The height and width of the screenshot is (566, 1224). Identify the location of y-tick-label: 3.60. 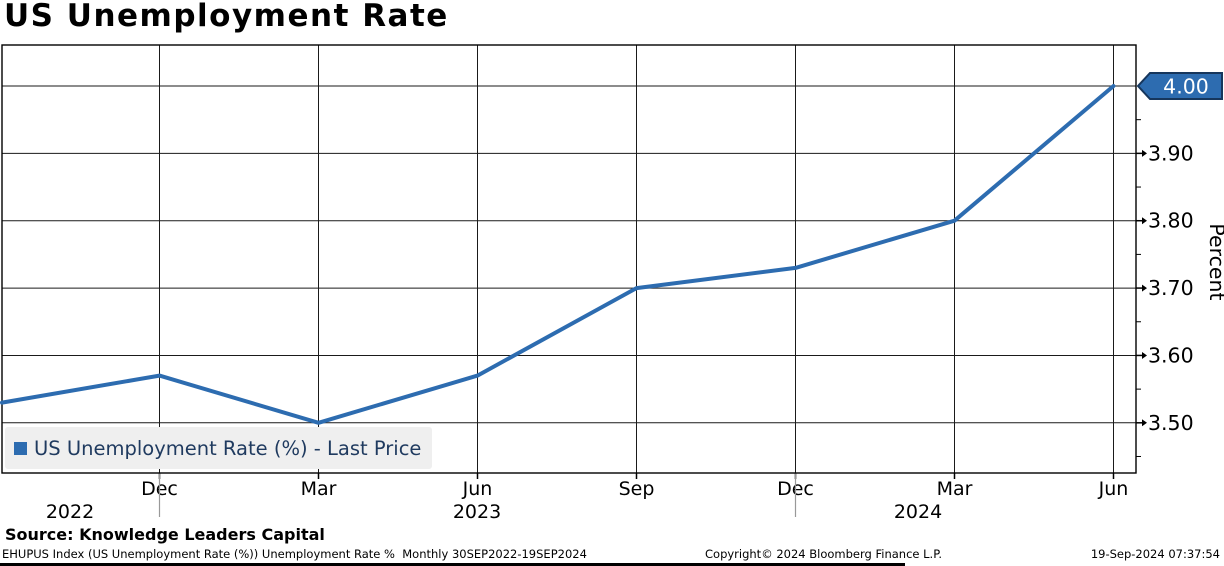
(1171, 355).